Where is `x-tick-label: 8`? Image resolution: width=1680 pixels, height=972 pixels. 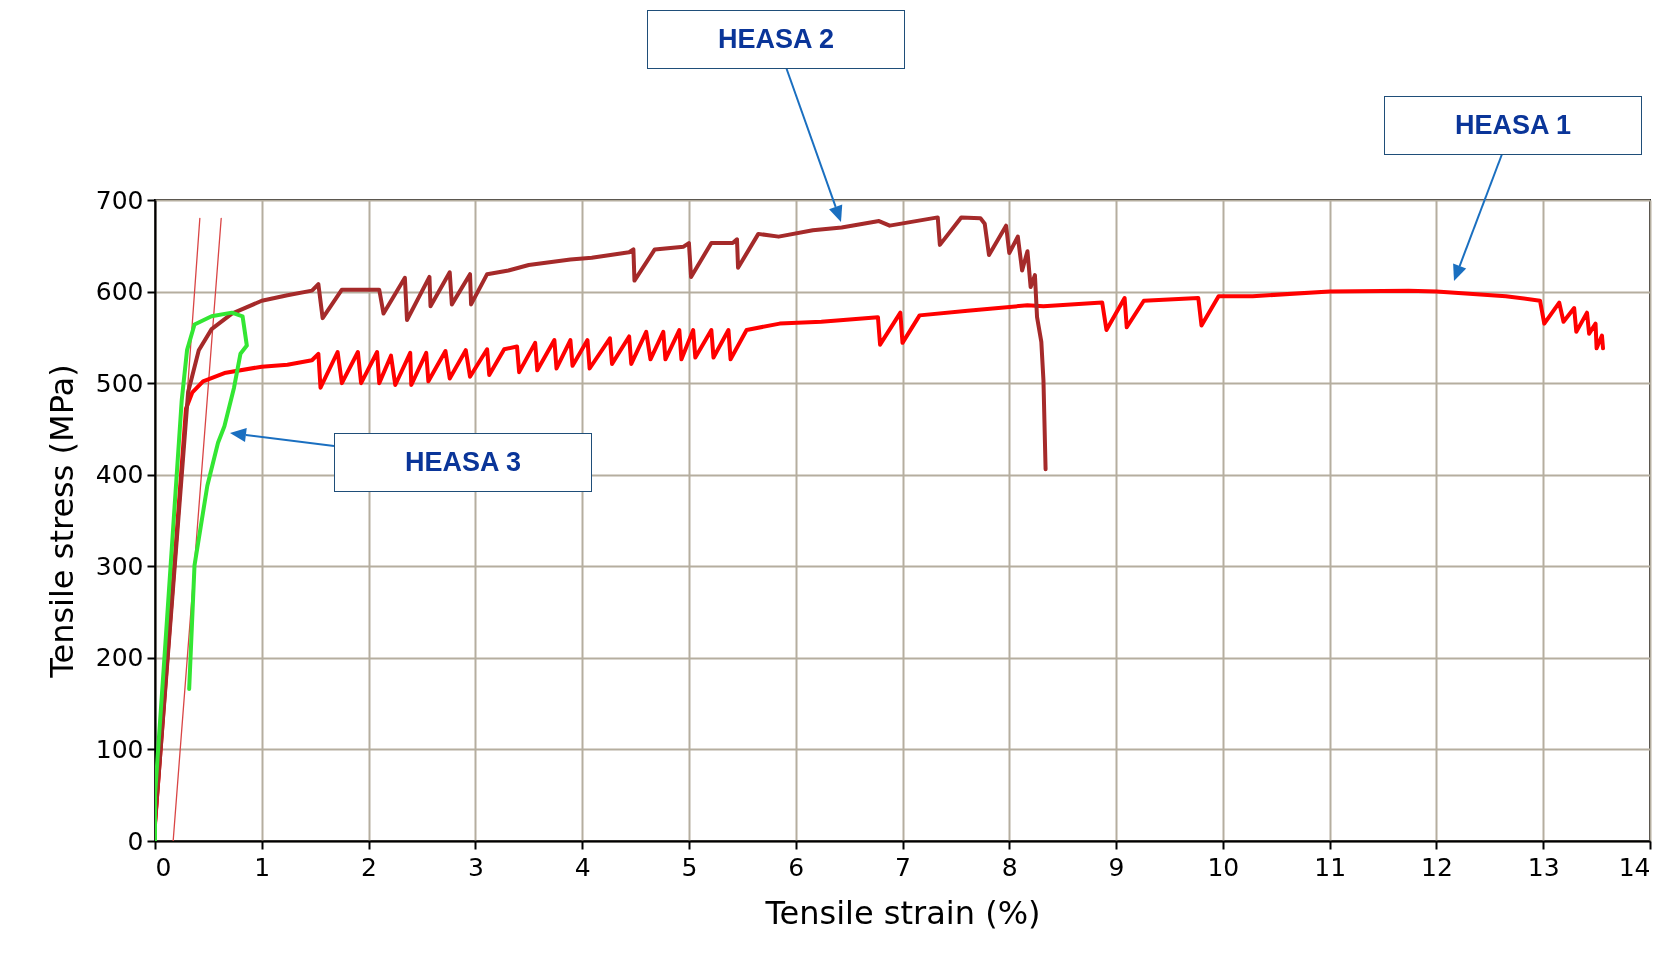 x-tick-label: 8 is located at coordinates (1009, 867).